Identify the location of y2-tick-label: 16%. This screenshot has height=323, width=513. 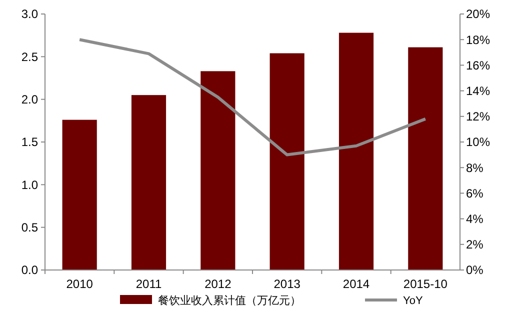
(478, 65).